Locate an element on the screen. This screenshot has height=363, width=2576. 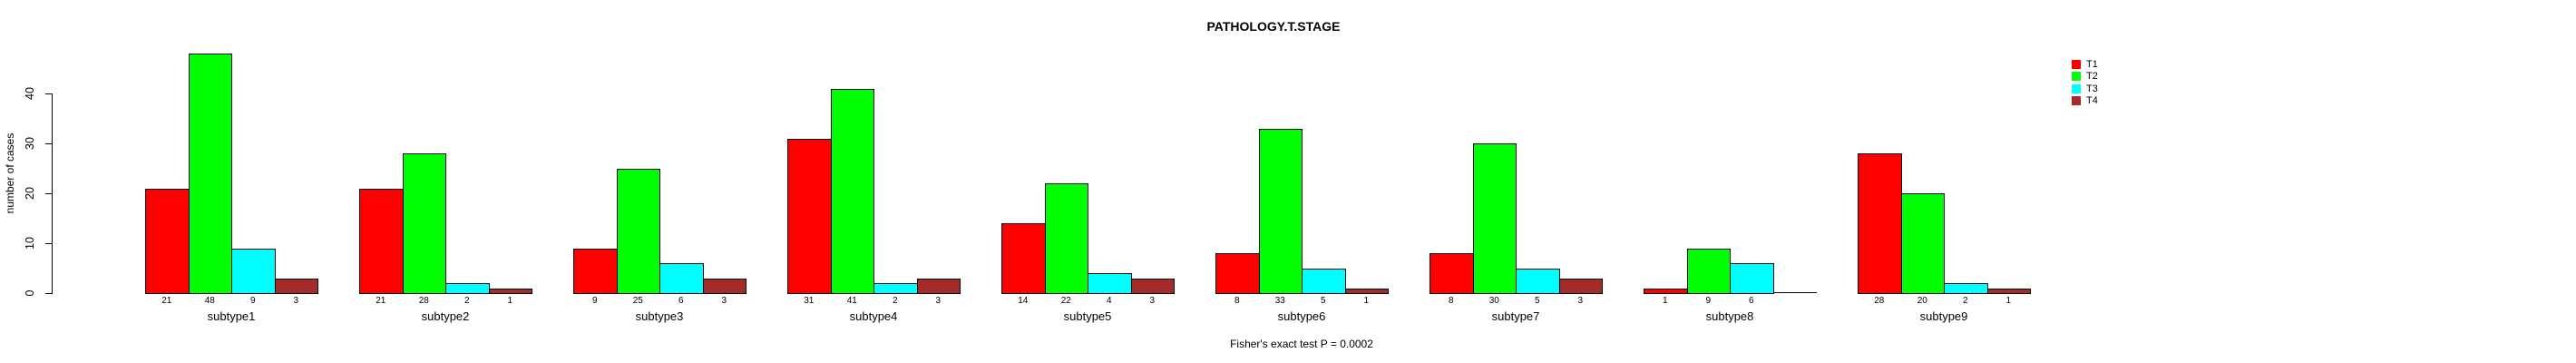
bar-t3-subtype9 is located at coordinates (1966, 288).